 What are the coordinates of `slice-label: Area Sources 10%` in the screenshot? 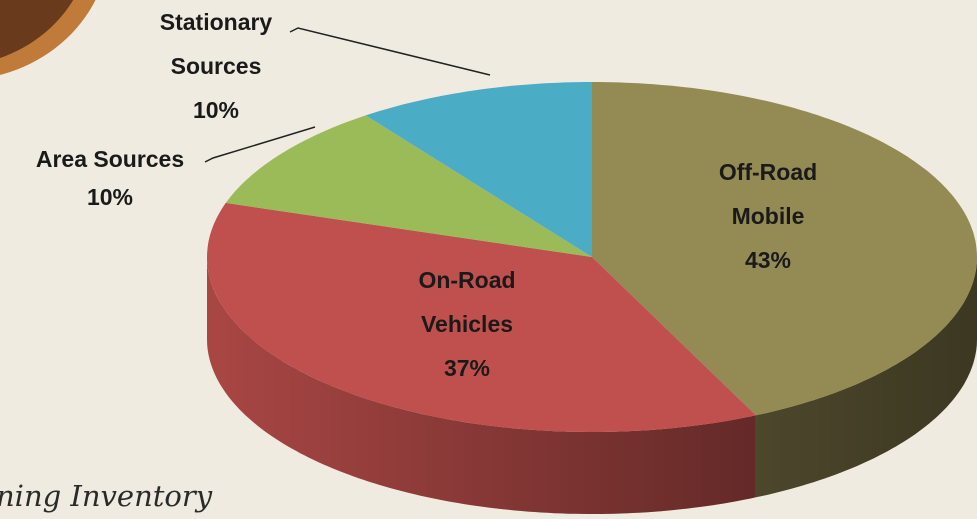 It's located at (112, 178).